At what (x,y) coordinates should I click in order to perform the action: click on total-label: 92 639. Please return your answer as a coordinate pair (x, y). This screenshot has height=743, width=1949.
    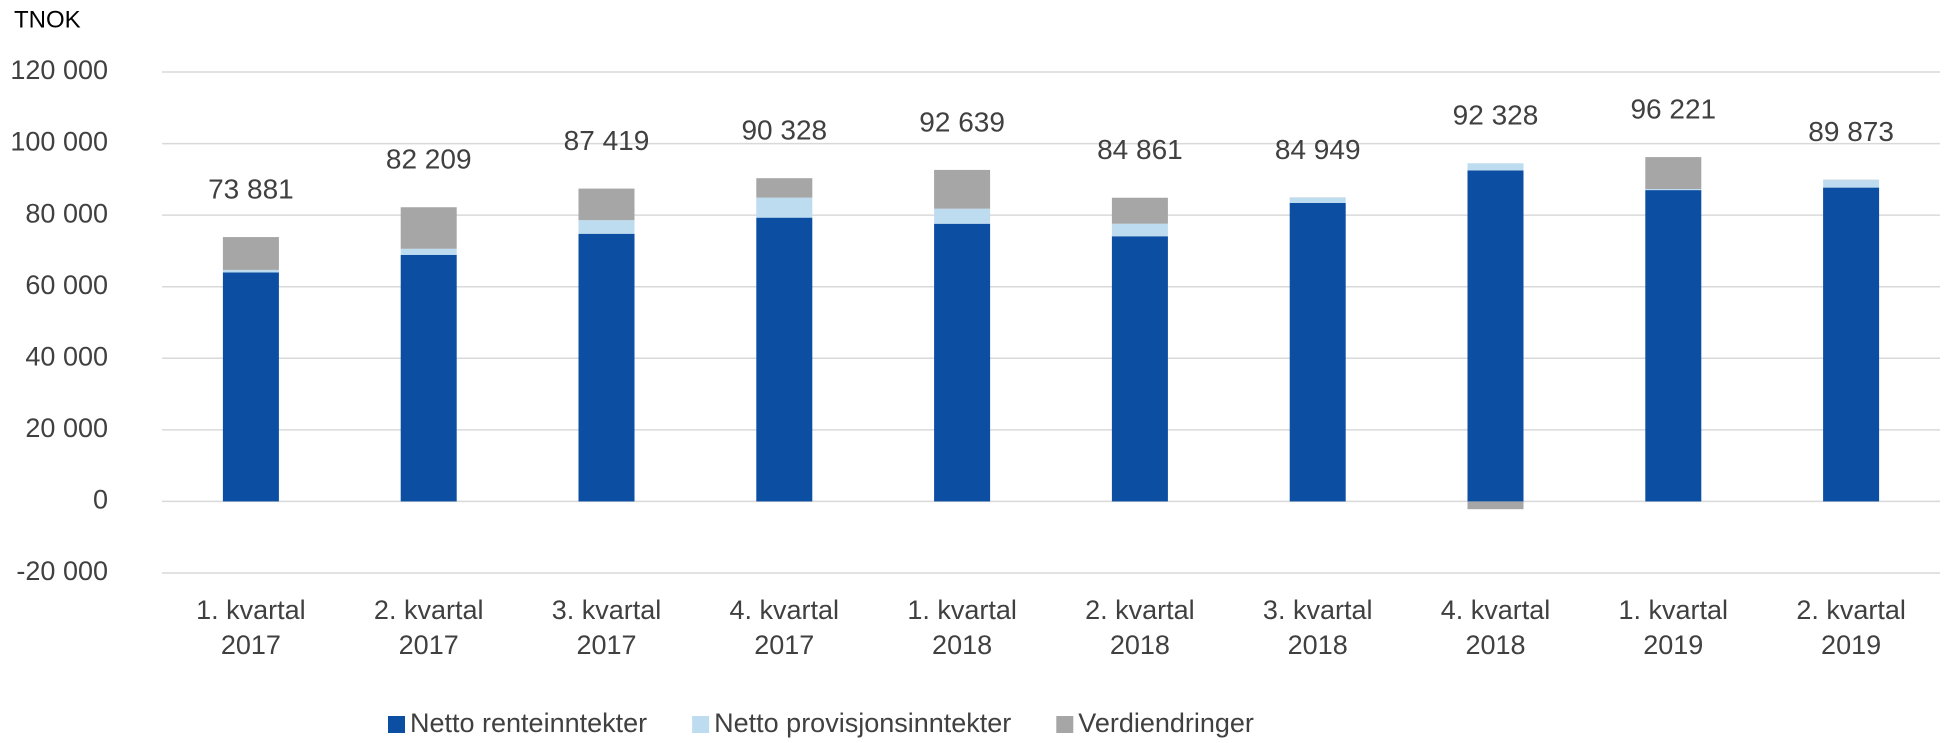
    Looking at the image, I should click on (962, 121).